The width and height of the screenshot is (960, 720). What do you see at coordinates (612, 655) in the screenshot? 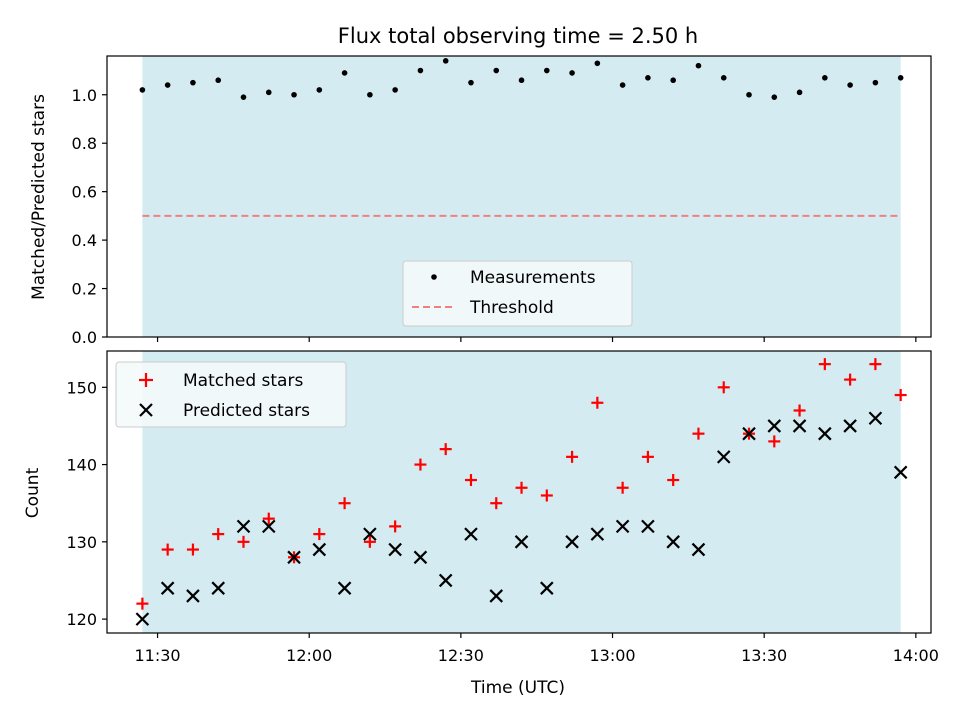
I see `x-tick-label: 13:00` at bounding box center [612, 655].